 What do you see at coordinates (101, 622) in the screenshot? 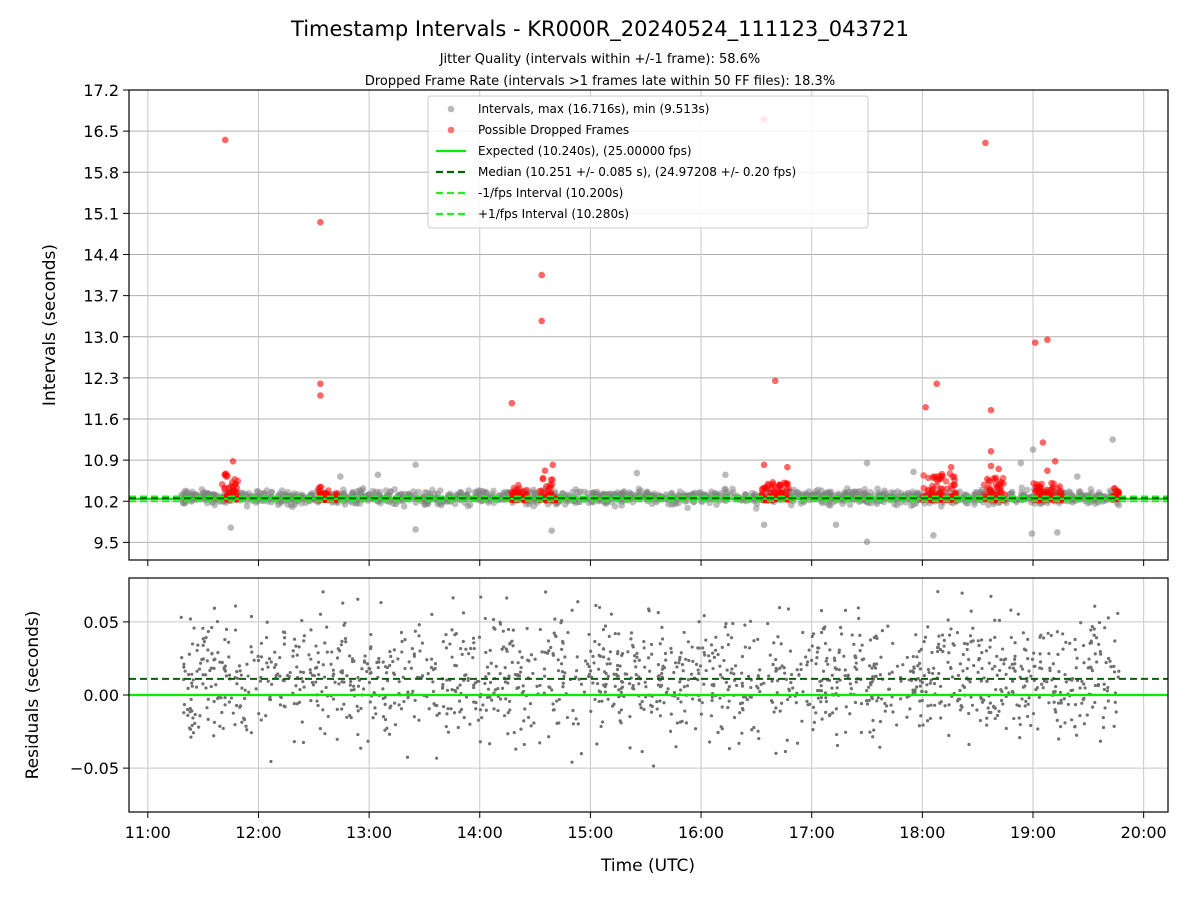
I see `bottom-y-tick-label: 0.05` at bounding box center [101, 622].